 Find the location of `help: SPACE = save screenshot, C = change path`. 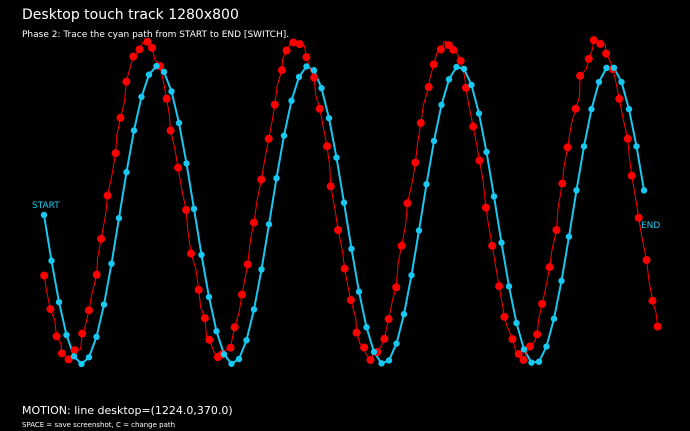

help: SPACE = save screenshot, C = change path is located at coordinates (98, 425).